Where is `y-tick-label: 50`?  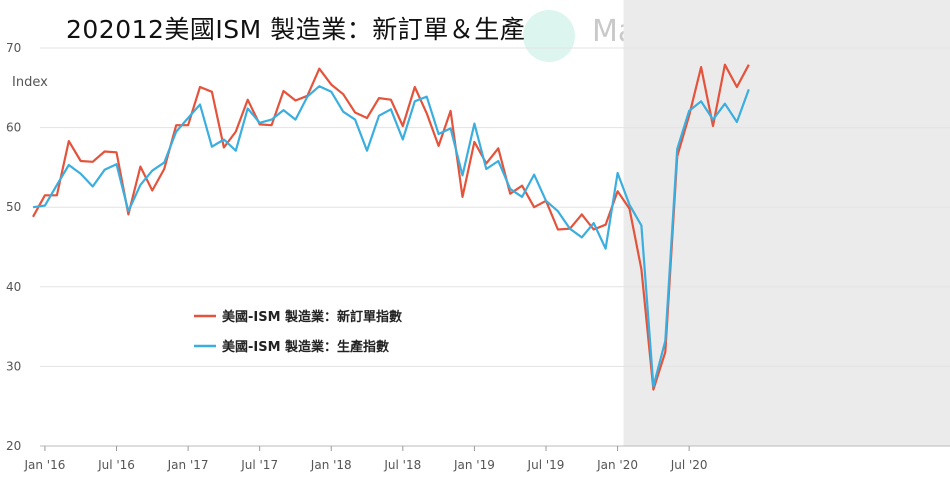 y-tick-label: 50 is located at coordinates (13, 207).